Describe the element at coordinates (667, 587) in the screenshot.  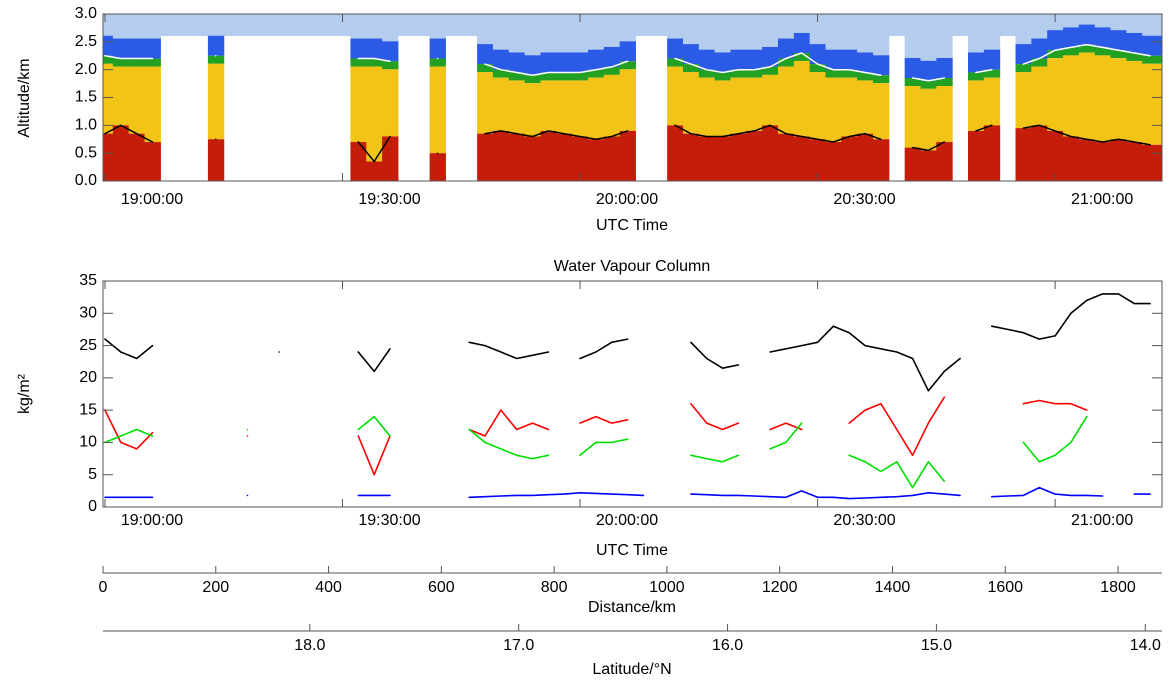
I see `x-tick-label: 1000` at that location.